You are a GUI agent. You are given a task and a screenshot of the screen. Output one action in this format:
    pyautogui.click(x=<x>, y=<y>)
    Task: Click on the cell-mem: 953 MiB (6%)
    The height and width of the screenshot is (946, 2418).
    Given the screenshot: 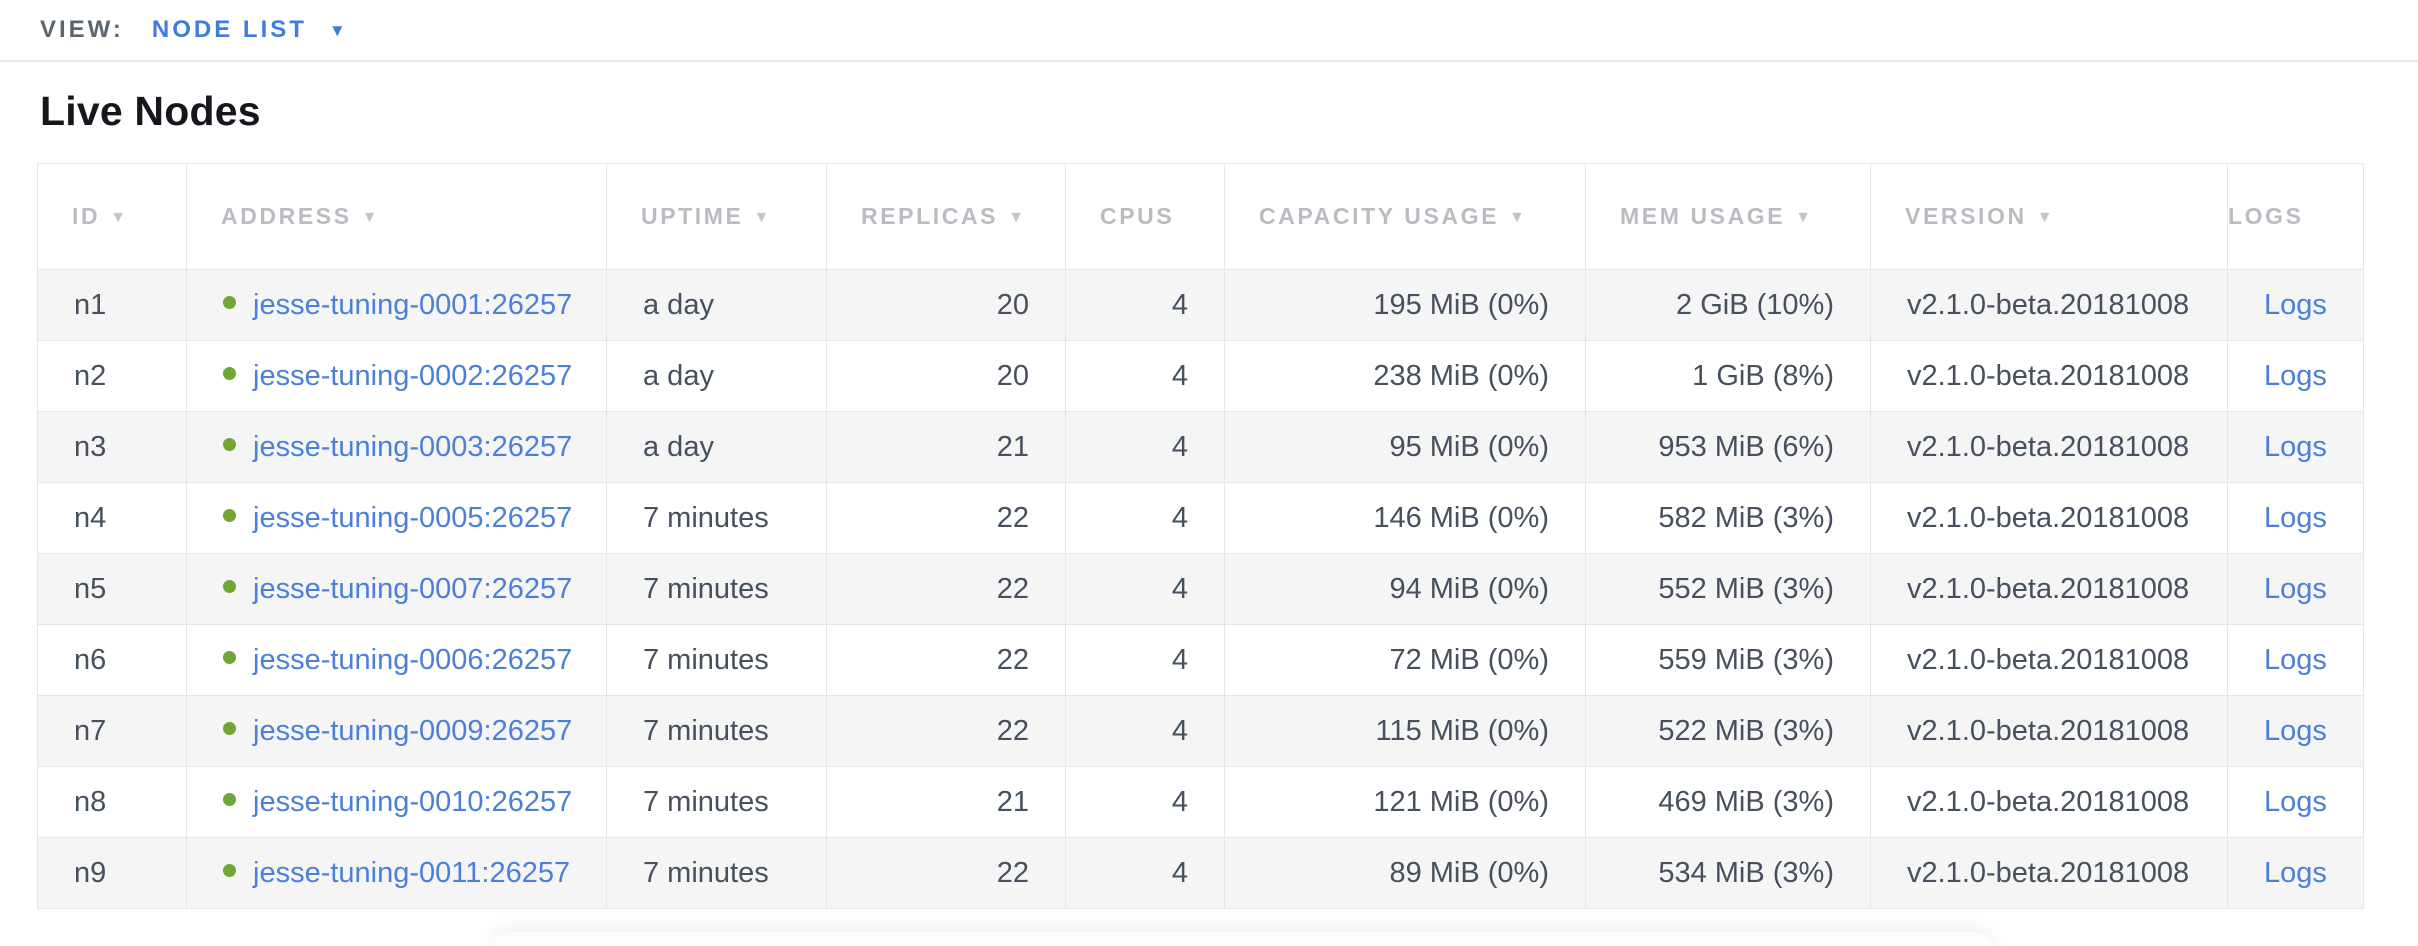 What is the action you would take?
    pyautogui.click(x=1728, y=447)
    